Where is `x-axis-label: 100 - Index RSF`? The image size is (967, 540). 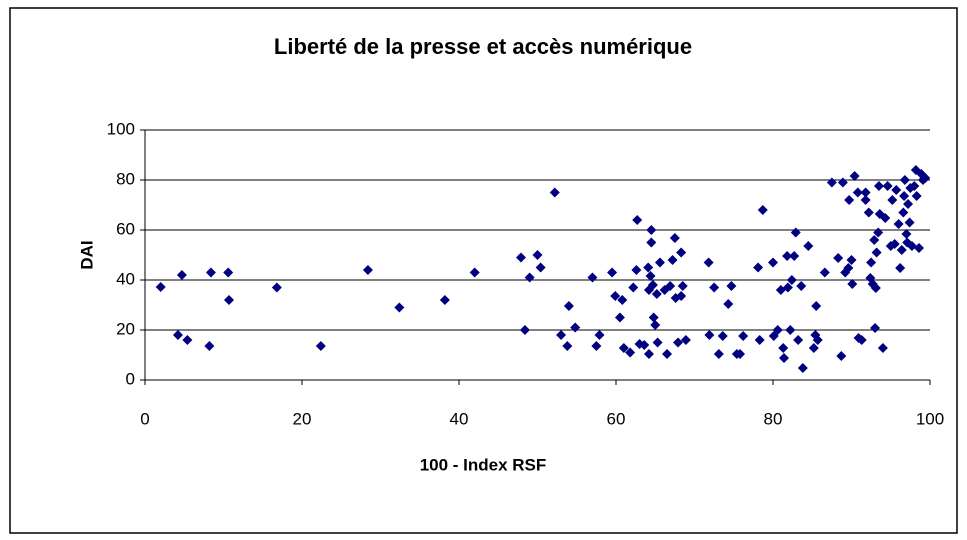 x-axis-label: 100 - Index RSF is located at coordinates (483, 464).